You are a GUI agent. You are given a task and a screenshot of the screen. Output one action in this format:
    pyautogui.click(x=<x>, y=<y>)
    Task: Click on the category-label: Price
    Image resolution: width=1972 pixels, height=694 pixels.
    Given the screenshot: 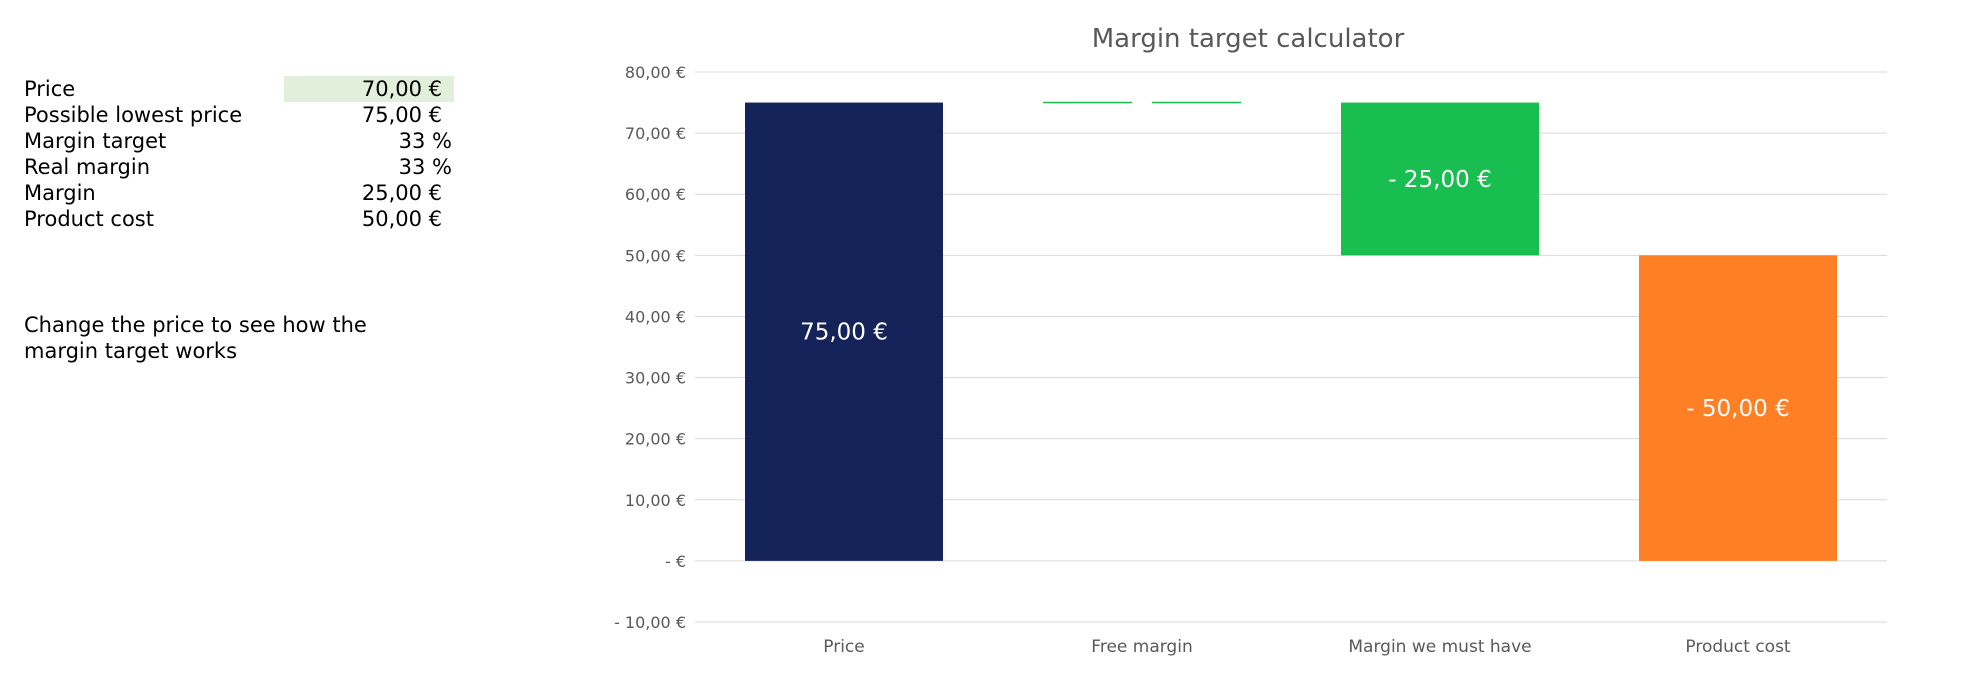 What is the action you would take?
    pyautogui.click(x=843, y=647)
    